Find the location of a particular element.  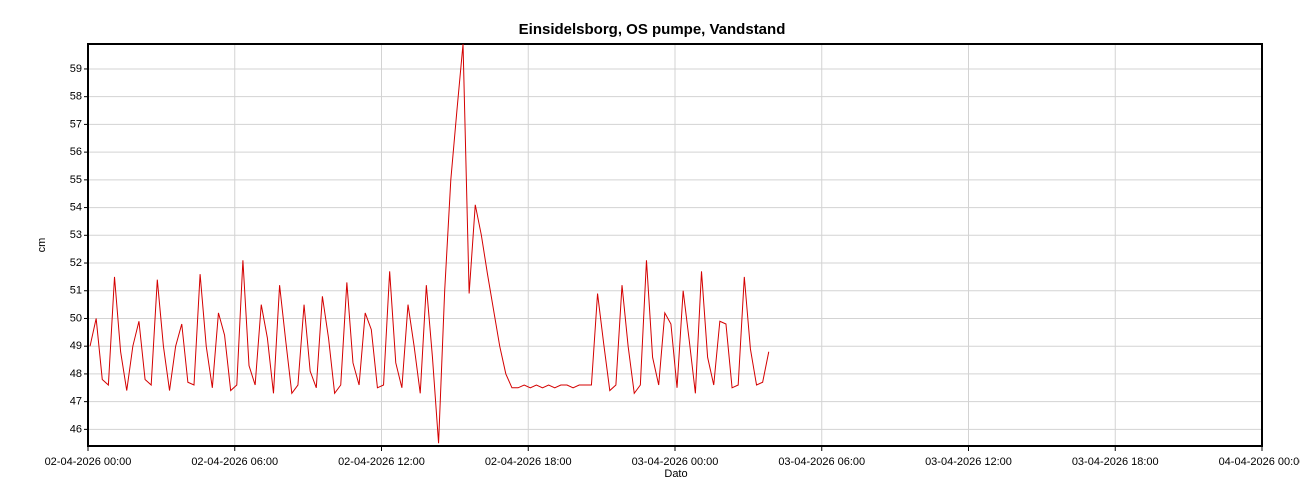

y-tick-label: 58 is located at coordinates (76, 97).